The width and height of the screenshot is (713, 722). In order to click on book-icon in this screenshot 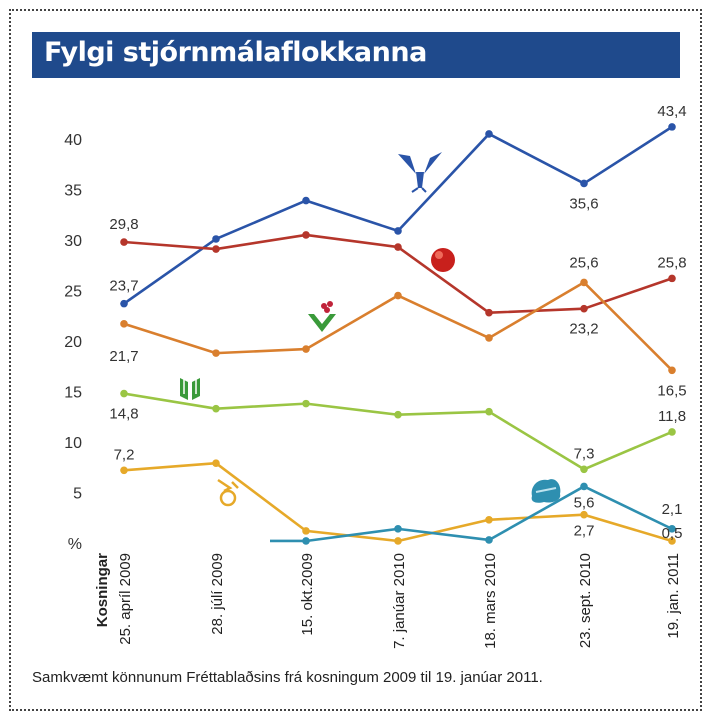, I will do `click(190, 389)`.